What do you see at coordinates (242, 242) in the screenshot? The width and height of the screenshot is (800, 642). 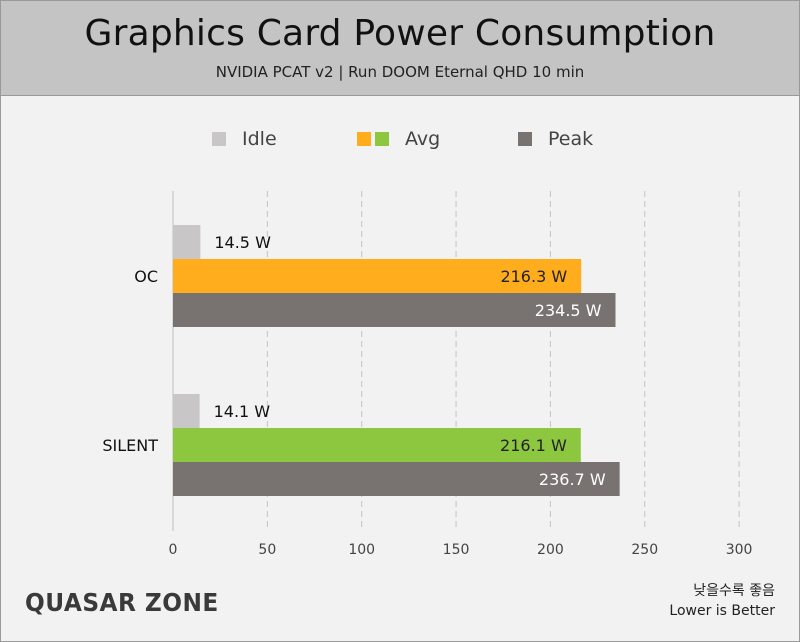 I see `data-label: 14.5 W` at bounding box center [242, 242].